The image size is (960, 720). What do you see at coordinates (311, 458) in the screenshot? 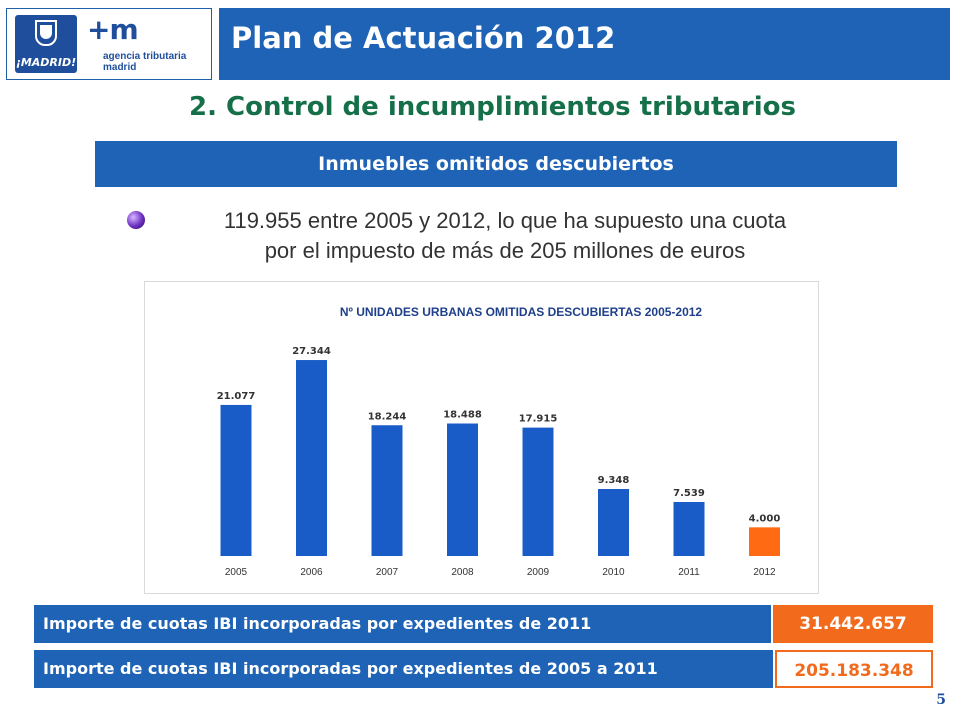
I see `bar-2006` at bounding box center [311, 458].